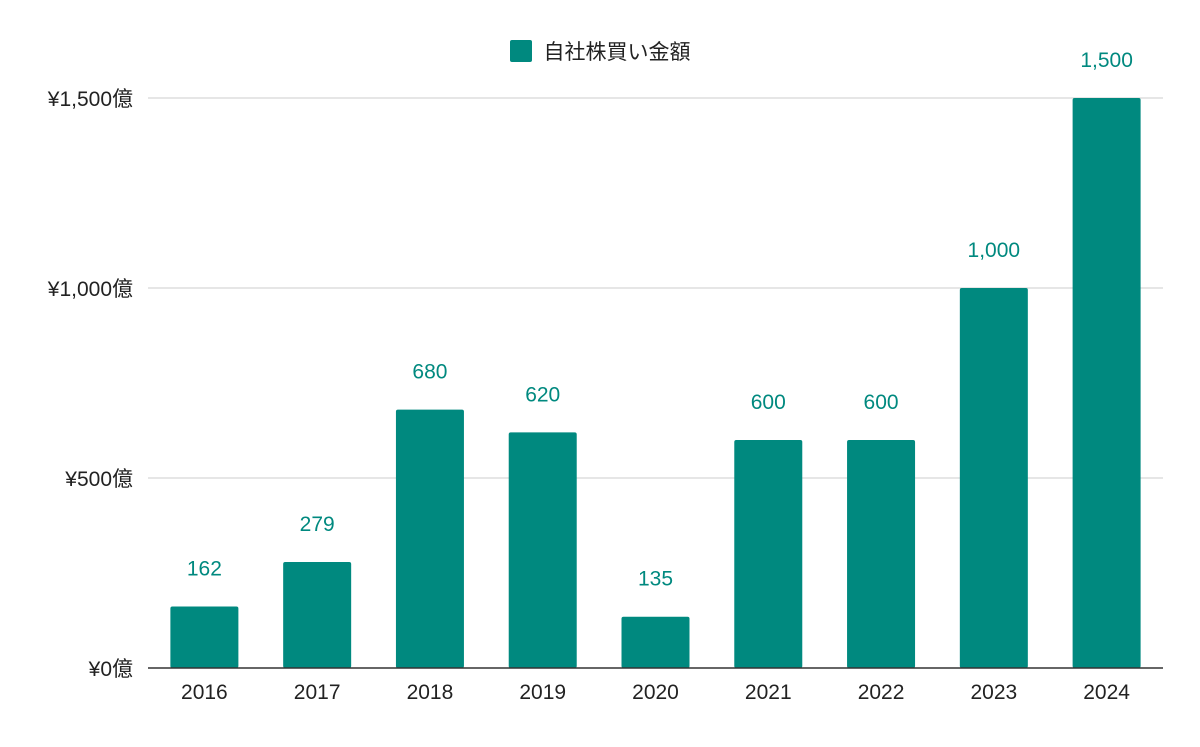  I want to click on x-tick-label: 2020, so click(655, 692).